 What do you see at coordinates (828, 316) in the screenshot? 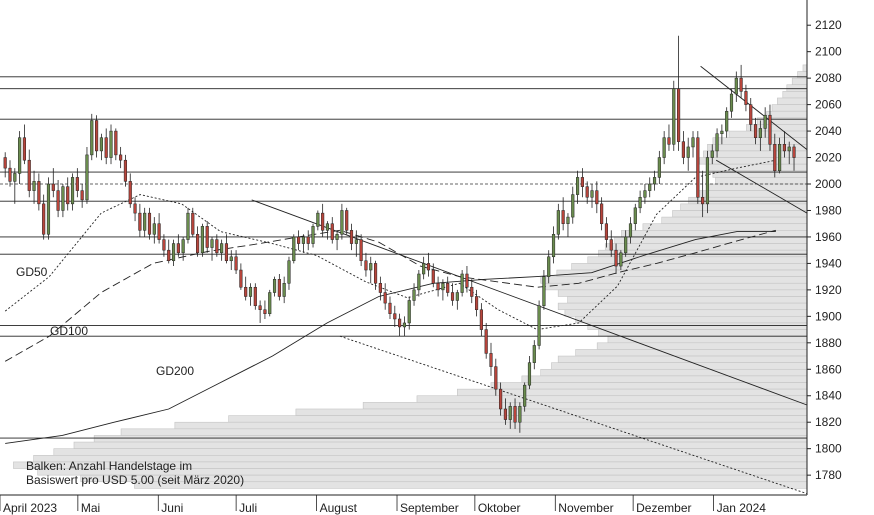
I see `y-tick-label-11: 1900` at bounding box center [828, 316].